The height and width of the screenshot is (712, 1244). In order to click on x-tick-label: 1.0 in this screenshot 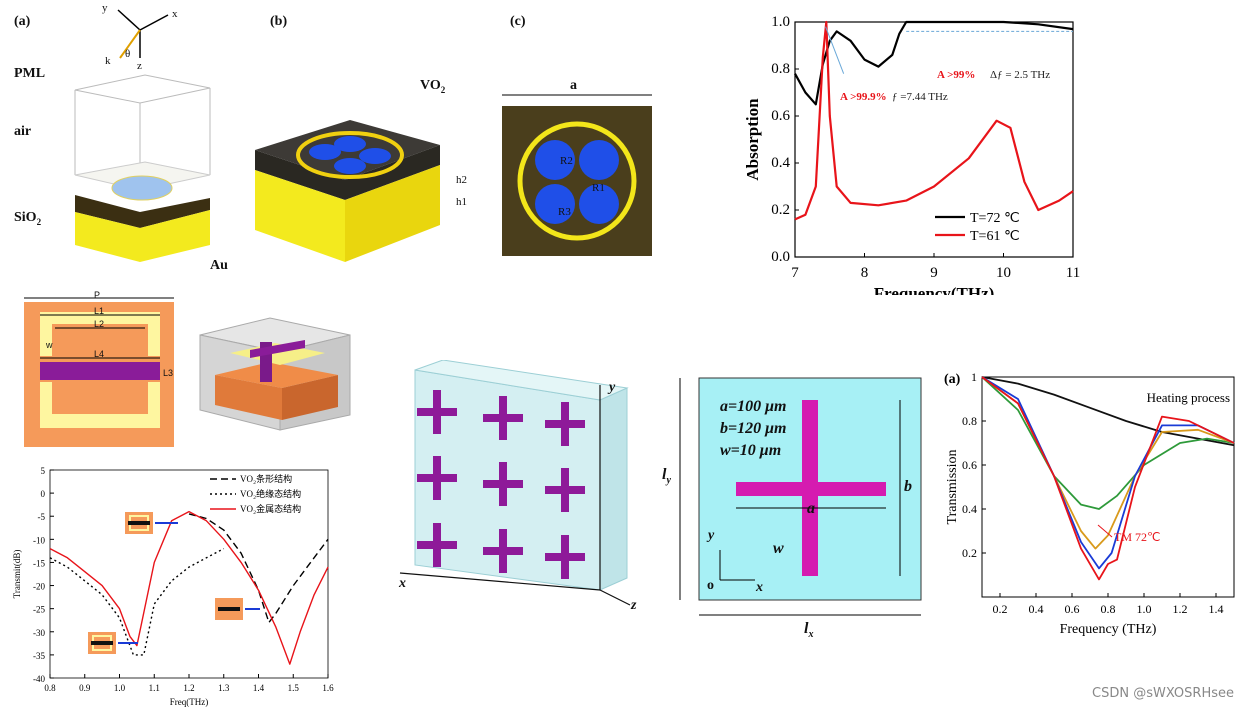, I will do `click(1144, 609)`.